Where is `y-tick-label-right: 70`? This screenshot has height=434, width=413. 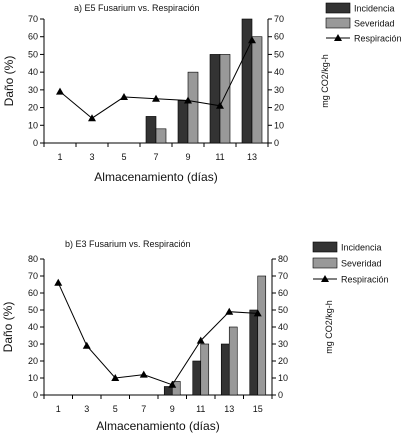
y-tick-label-right: 70 is located at coordinates (279, 19).